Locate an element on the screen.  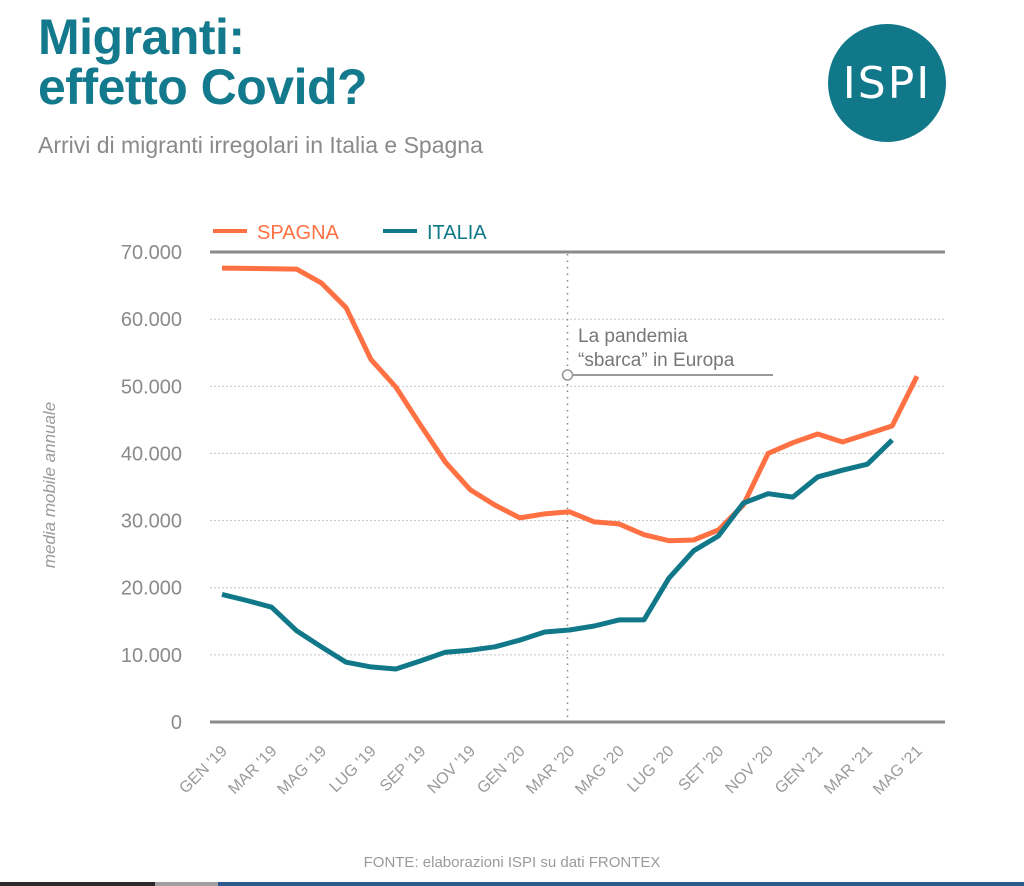
y-tick-label: 30.000 is located at coordinates (151, 522).